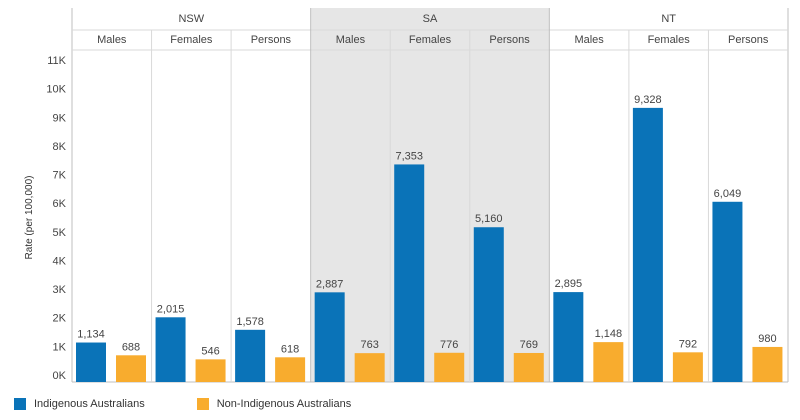 The image size is (800, 420). Describe the element at coordinates (60, 176) in the screenshot. I see `y-tick-label: 7K` at that location.